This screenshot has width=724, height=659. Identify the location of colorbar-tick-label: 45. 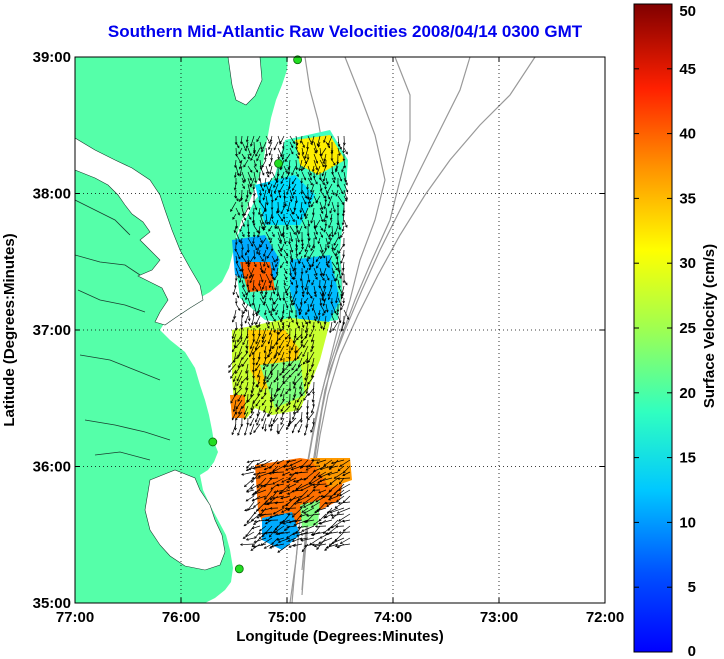
(687, 69).